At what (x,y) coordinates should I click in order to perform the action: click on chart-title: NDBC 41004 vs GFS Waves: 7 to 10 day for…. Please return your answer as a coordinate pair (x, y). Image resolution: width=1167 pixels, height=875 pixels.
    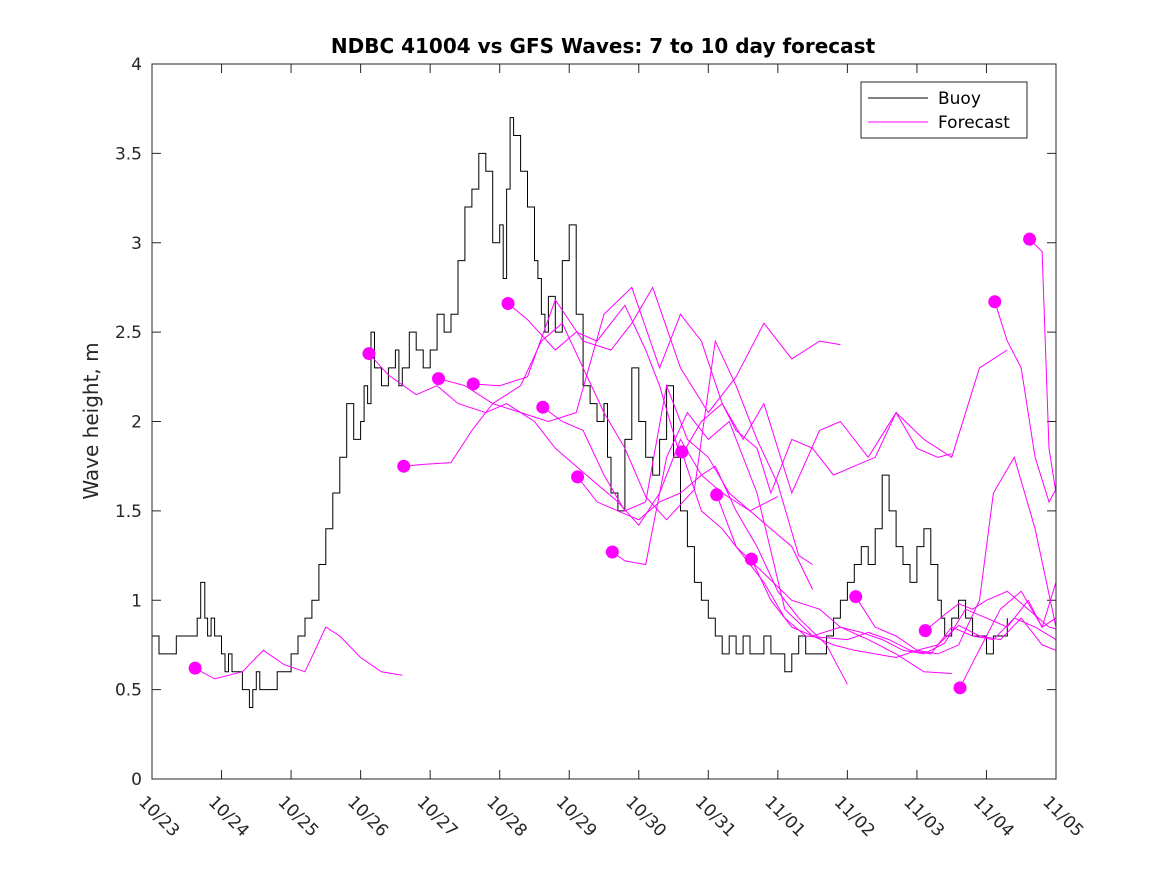
    Looking at the image, I should click on (603, 46).